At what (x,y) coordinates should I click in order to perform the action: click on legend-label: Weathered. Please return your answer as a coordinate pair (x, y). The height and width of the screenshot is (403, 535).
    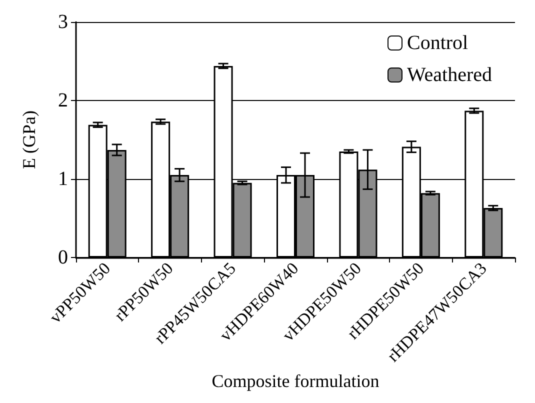
    Looking at the image, I should click on (449, 75).